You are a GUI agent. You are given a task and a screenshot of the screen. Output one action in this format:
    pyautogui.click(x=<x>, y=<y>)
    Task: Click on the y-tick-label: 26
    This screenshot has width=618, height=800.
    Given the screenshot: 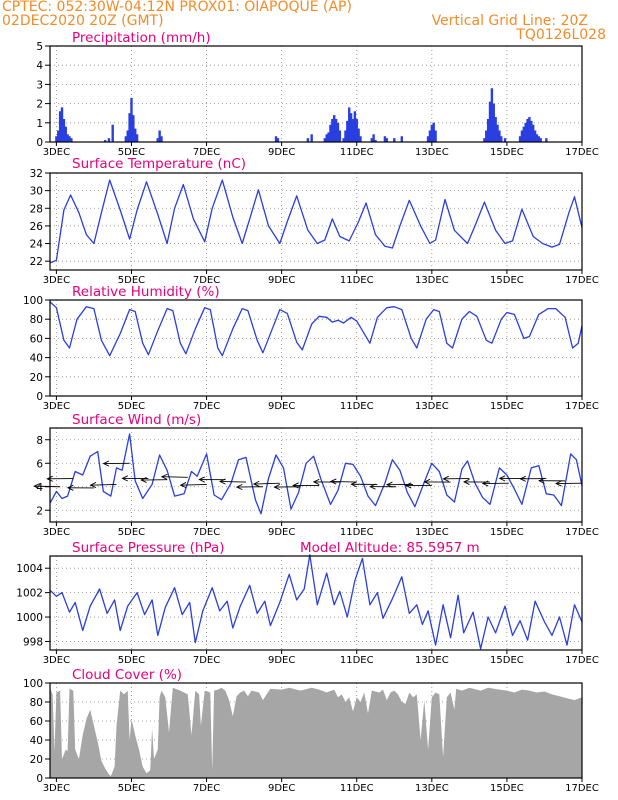 What is the action you would take?
    pyautogui.click(x=37, y=227)
    